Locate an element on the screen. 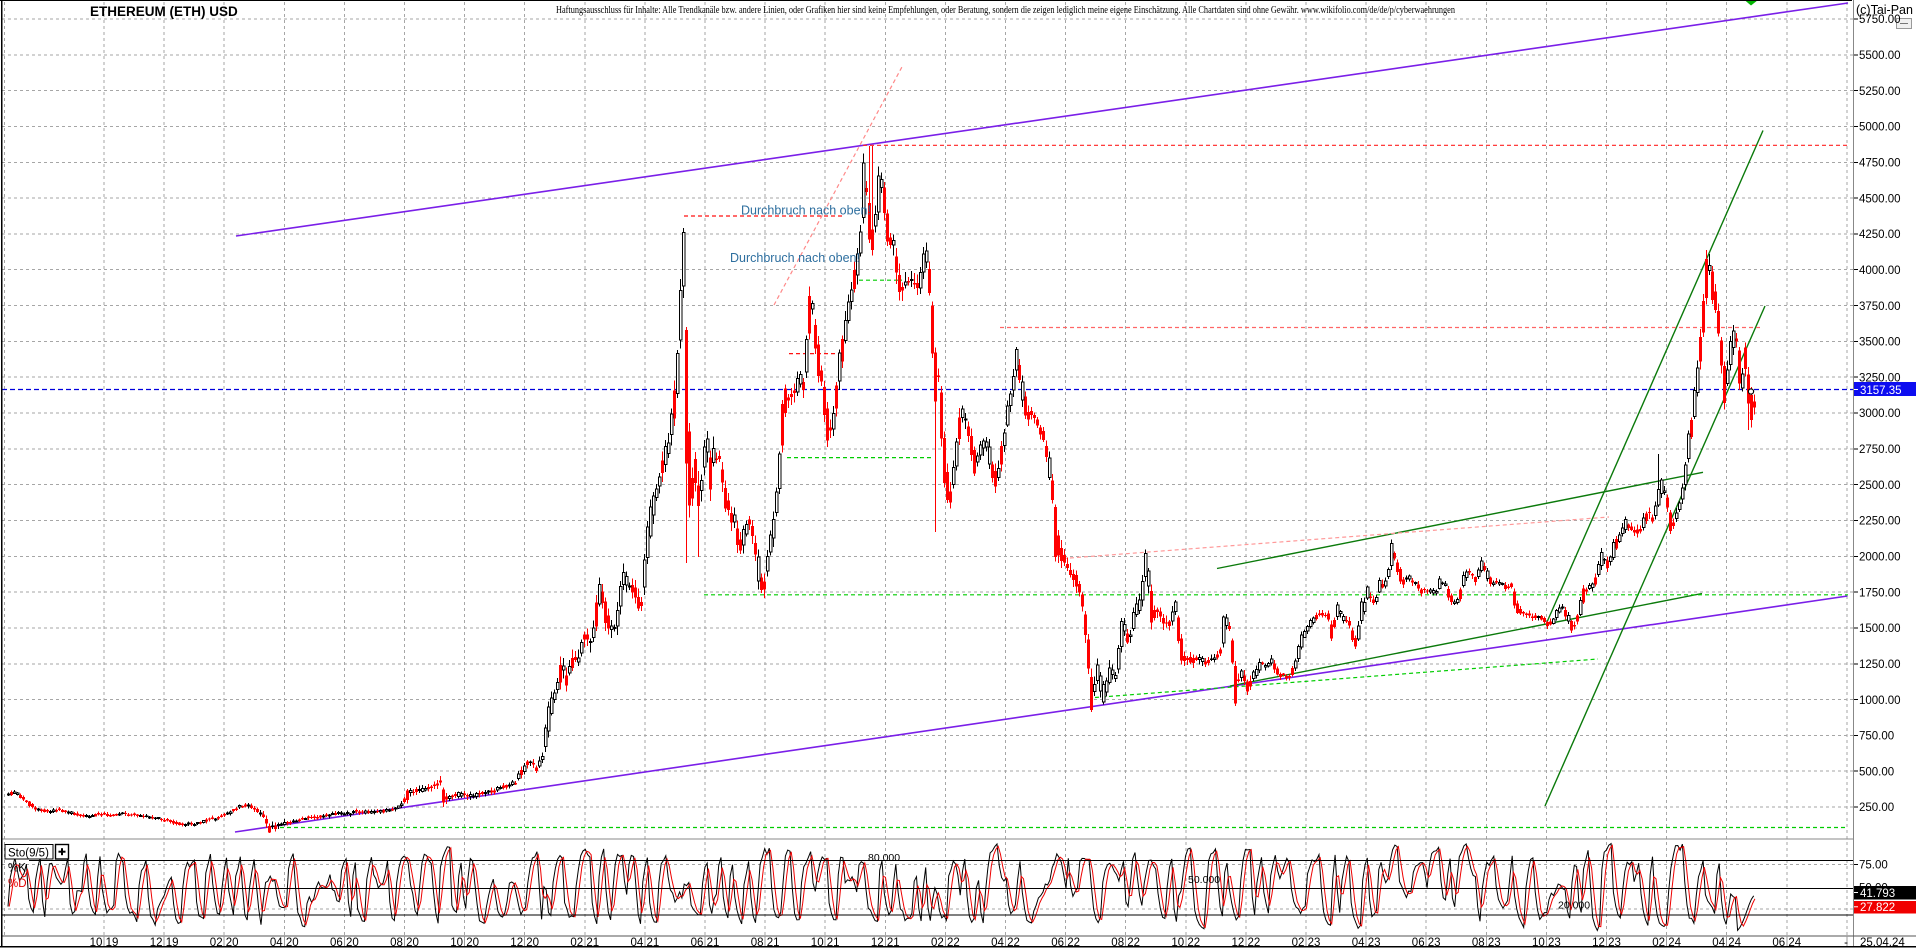 The height and width of the screenshot is (948, 1916). svg-text: 750.00 is located at coordinates (1876, 737).